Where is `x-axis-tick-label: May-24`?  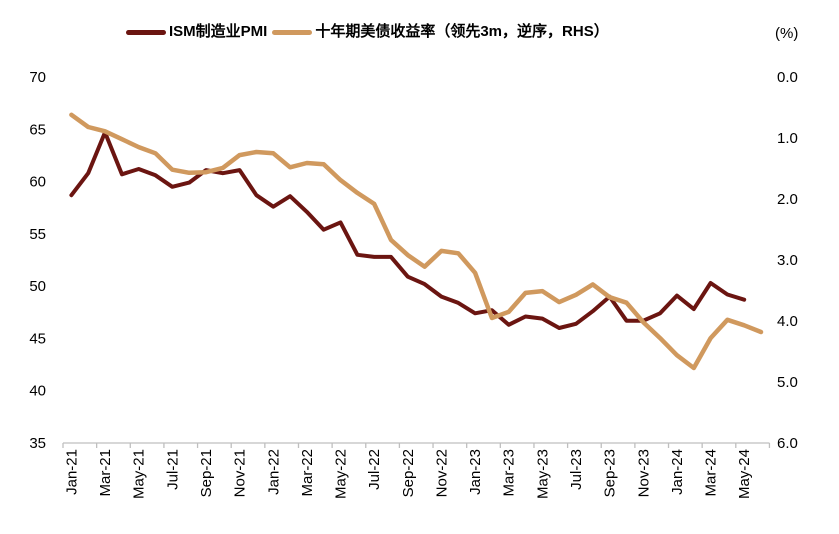
x-axis-tick-label: May-24 is located at coordinates (744, 474).